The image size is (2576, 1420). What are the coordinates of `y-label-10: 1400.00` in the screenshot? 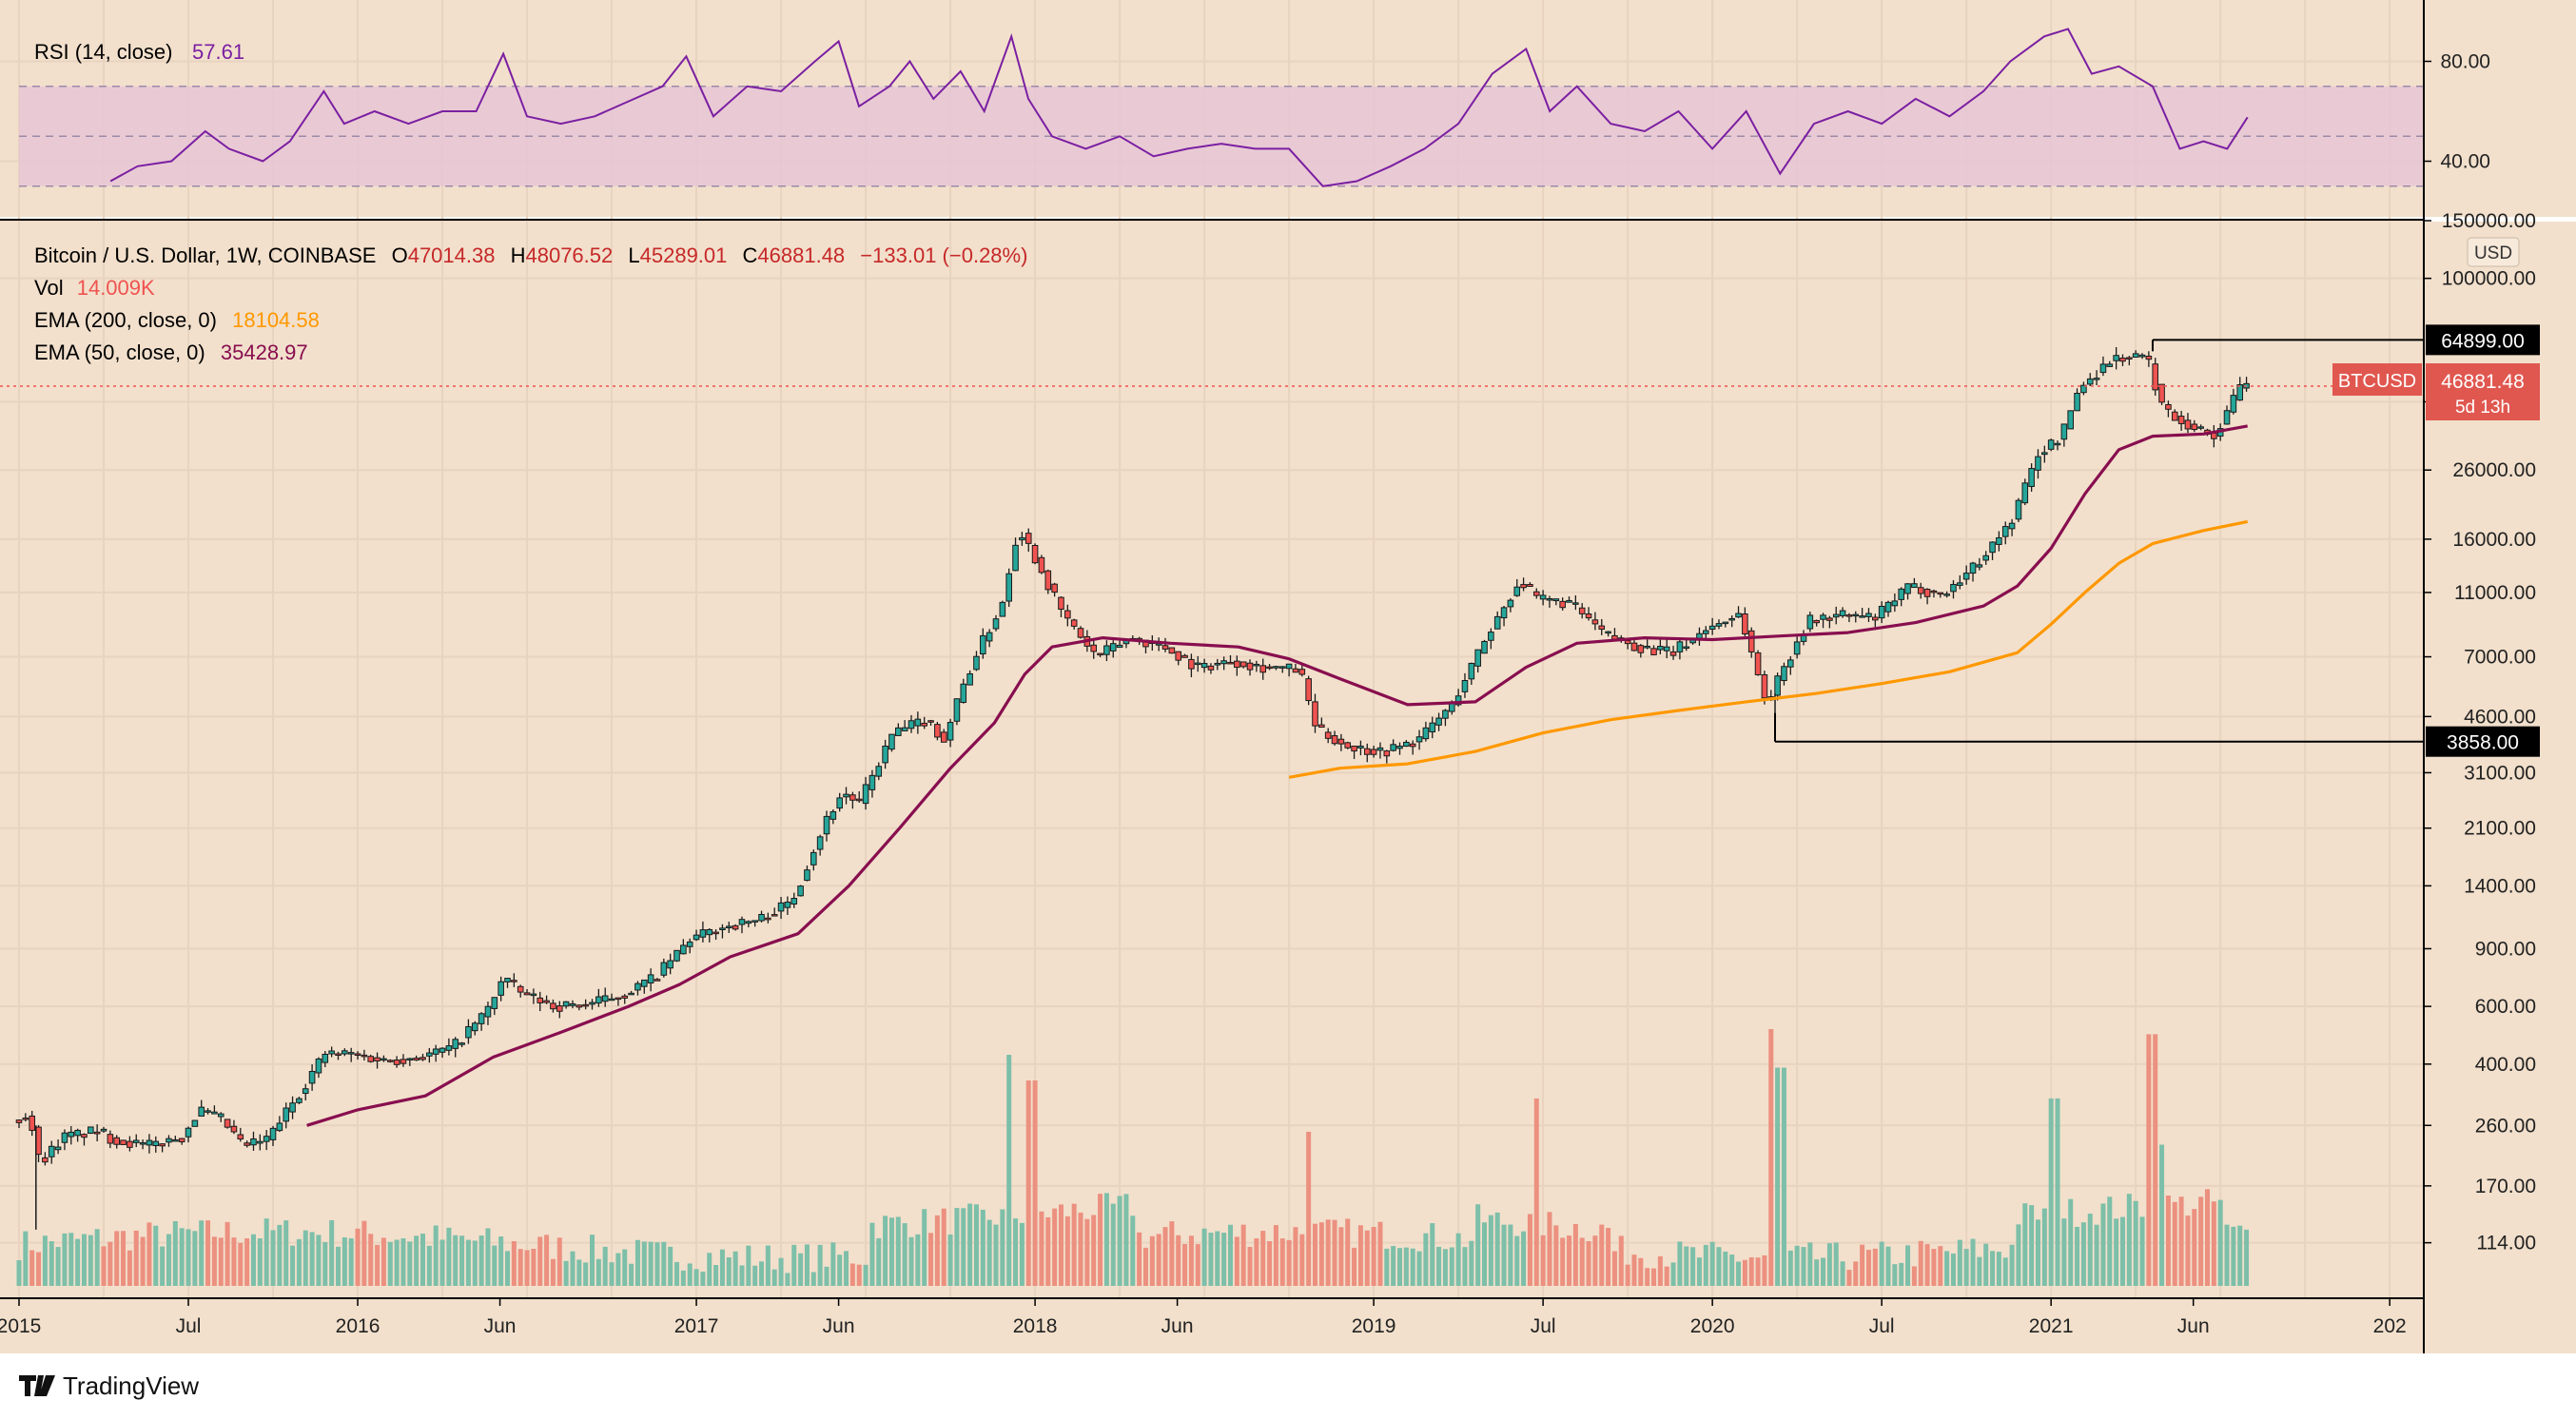 It's located at (2500, 886).